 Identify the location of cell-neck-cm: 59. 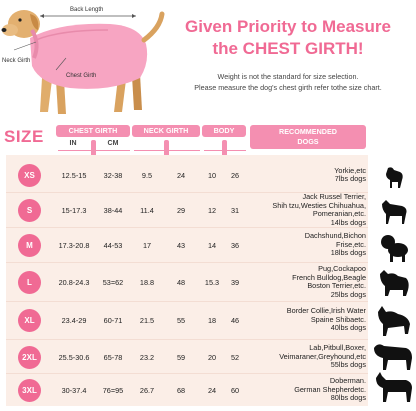
(181, 357).